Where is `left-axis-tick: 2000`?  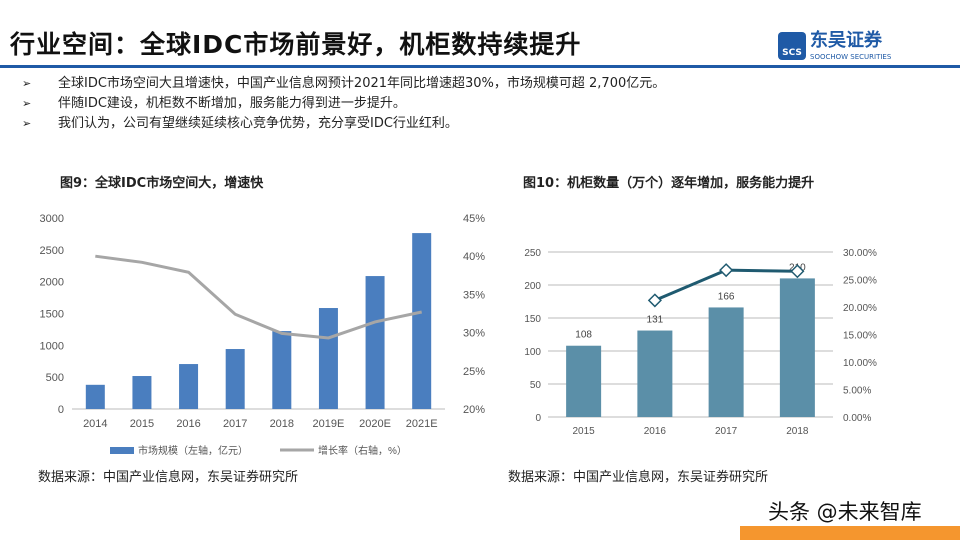
left-axis-tick: 2000 is located at coordinates (52, 283).